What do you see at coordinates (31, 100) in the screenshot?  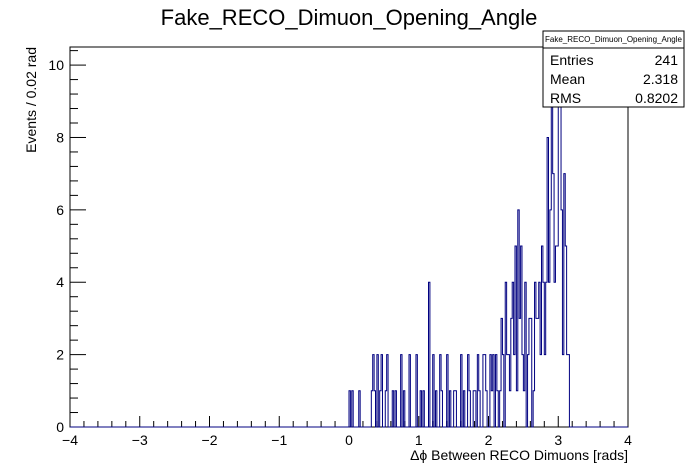 I see `y-axis-label: Events / 0.02 rad` at bounding box center [31, 100].